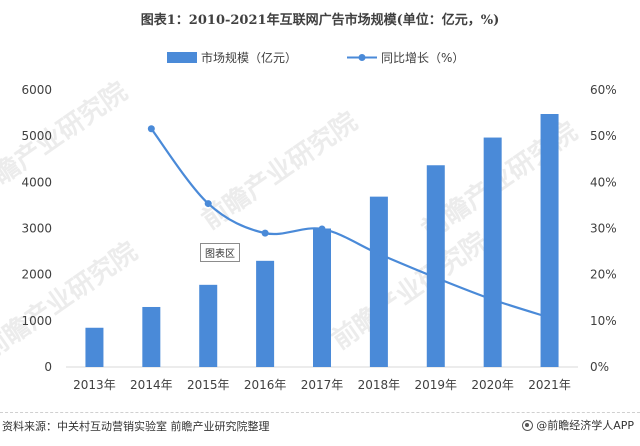 The image size is (640, 446). Describe the element at coordinates (94, 385) in the screenshot. I see `x-tick-label: 2013年` at that location.